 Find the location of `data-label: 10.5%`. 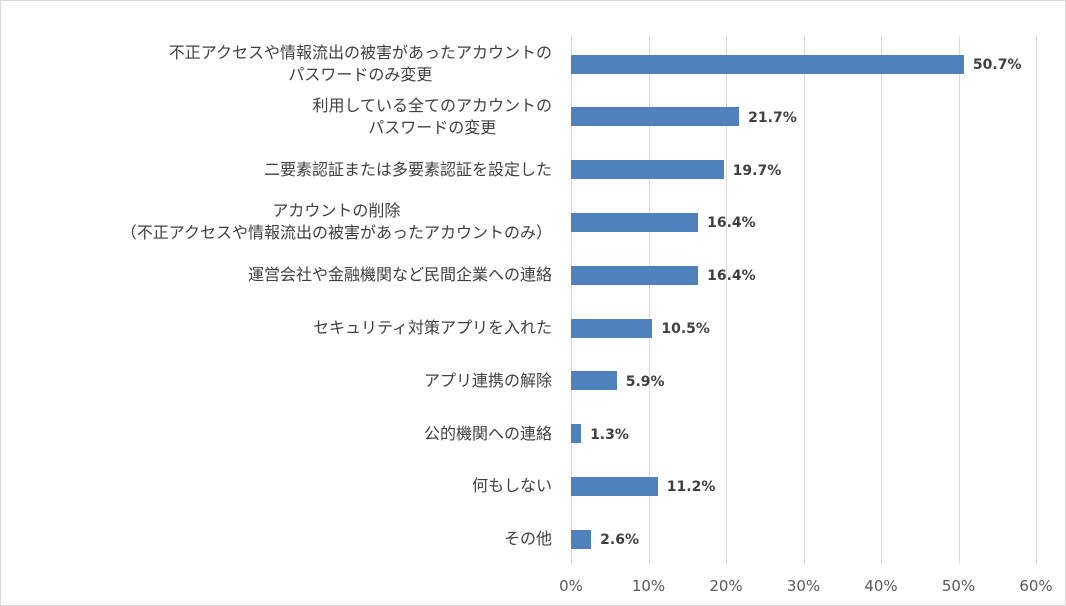

data-label: 10.5% is located at coordinates (685, 329).